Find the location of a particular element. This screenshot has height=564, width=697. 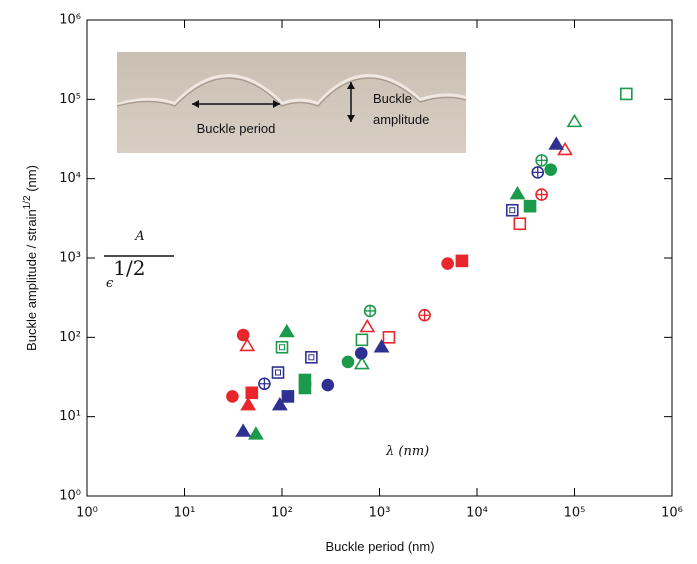

inset-label: amplitude is located at coordinates (401, 119).